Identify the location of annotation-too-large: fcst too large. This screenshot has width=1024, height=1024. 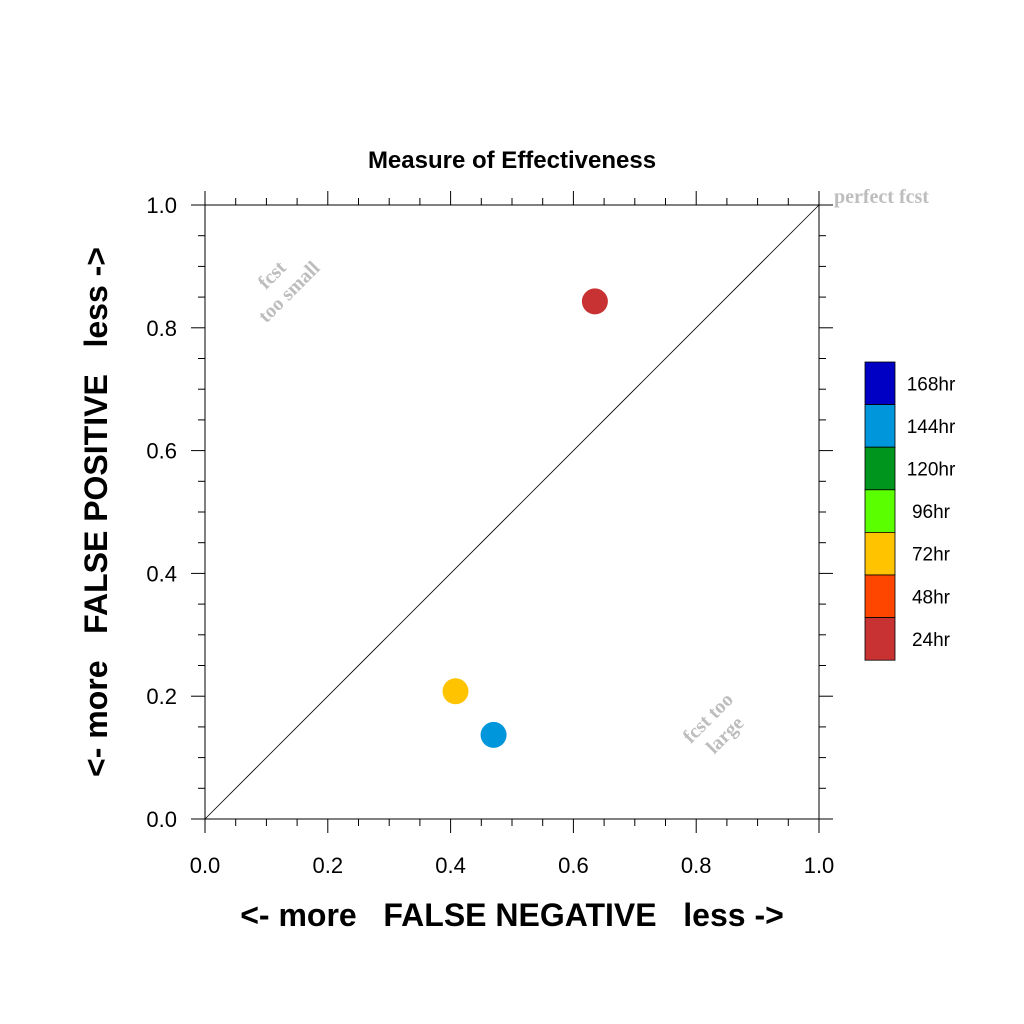
(714, 724).